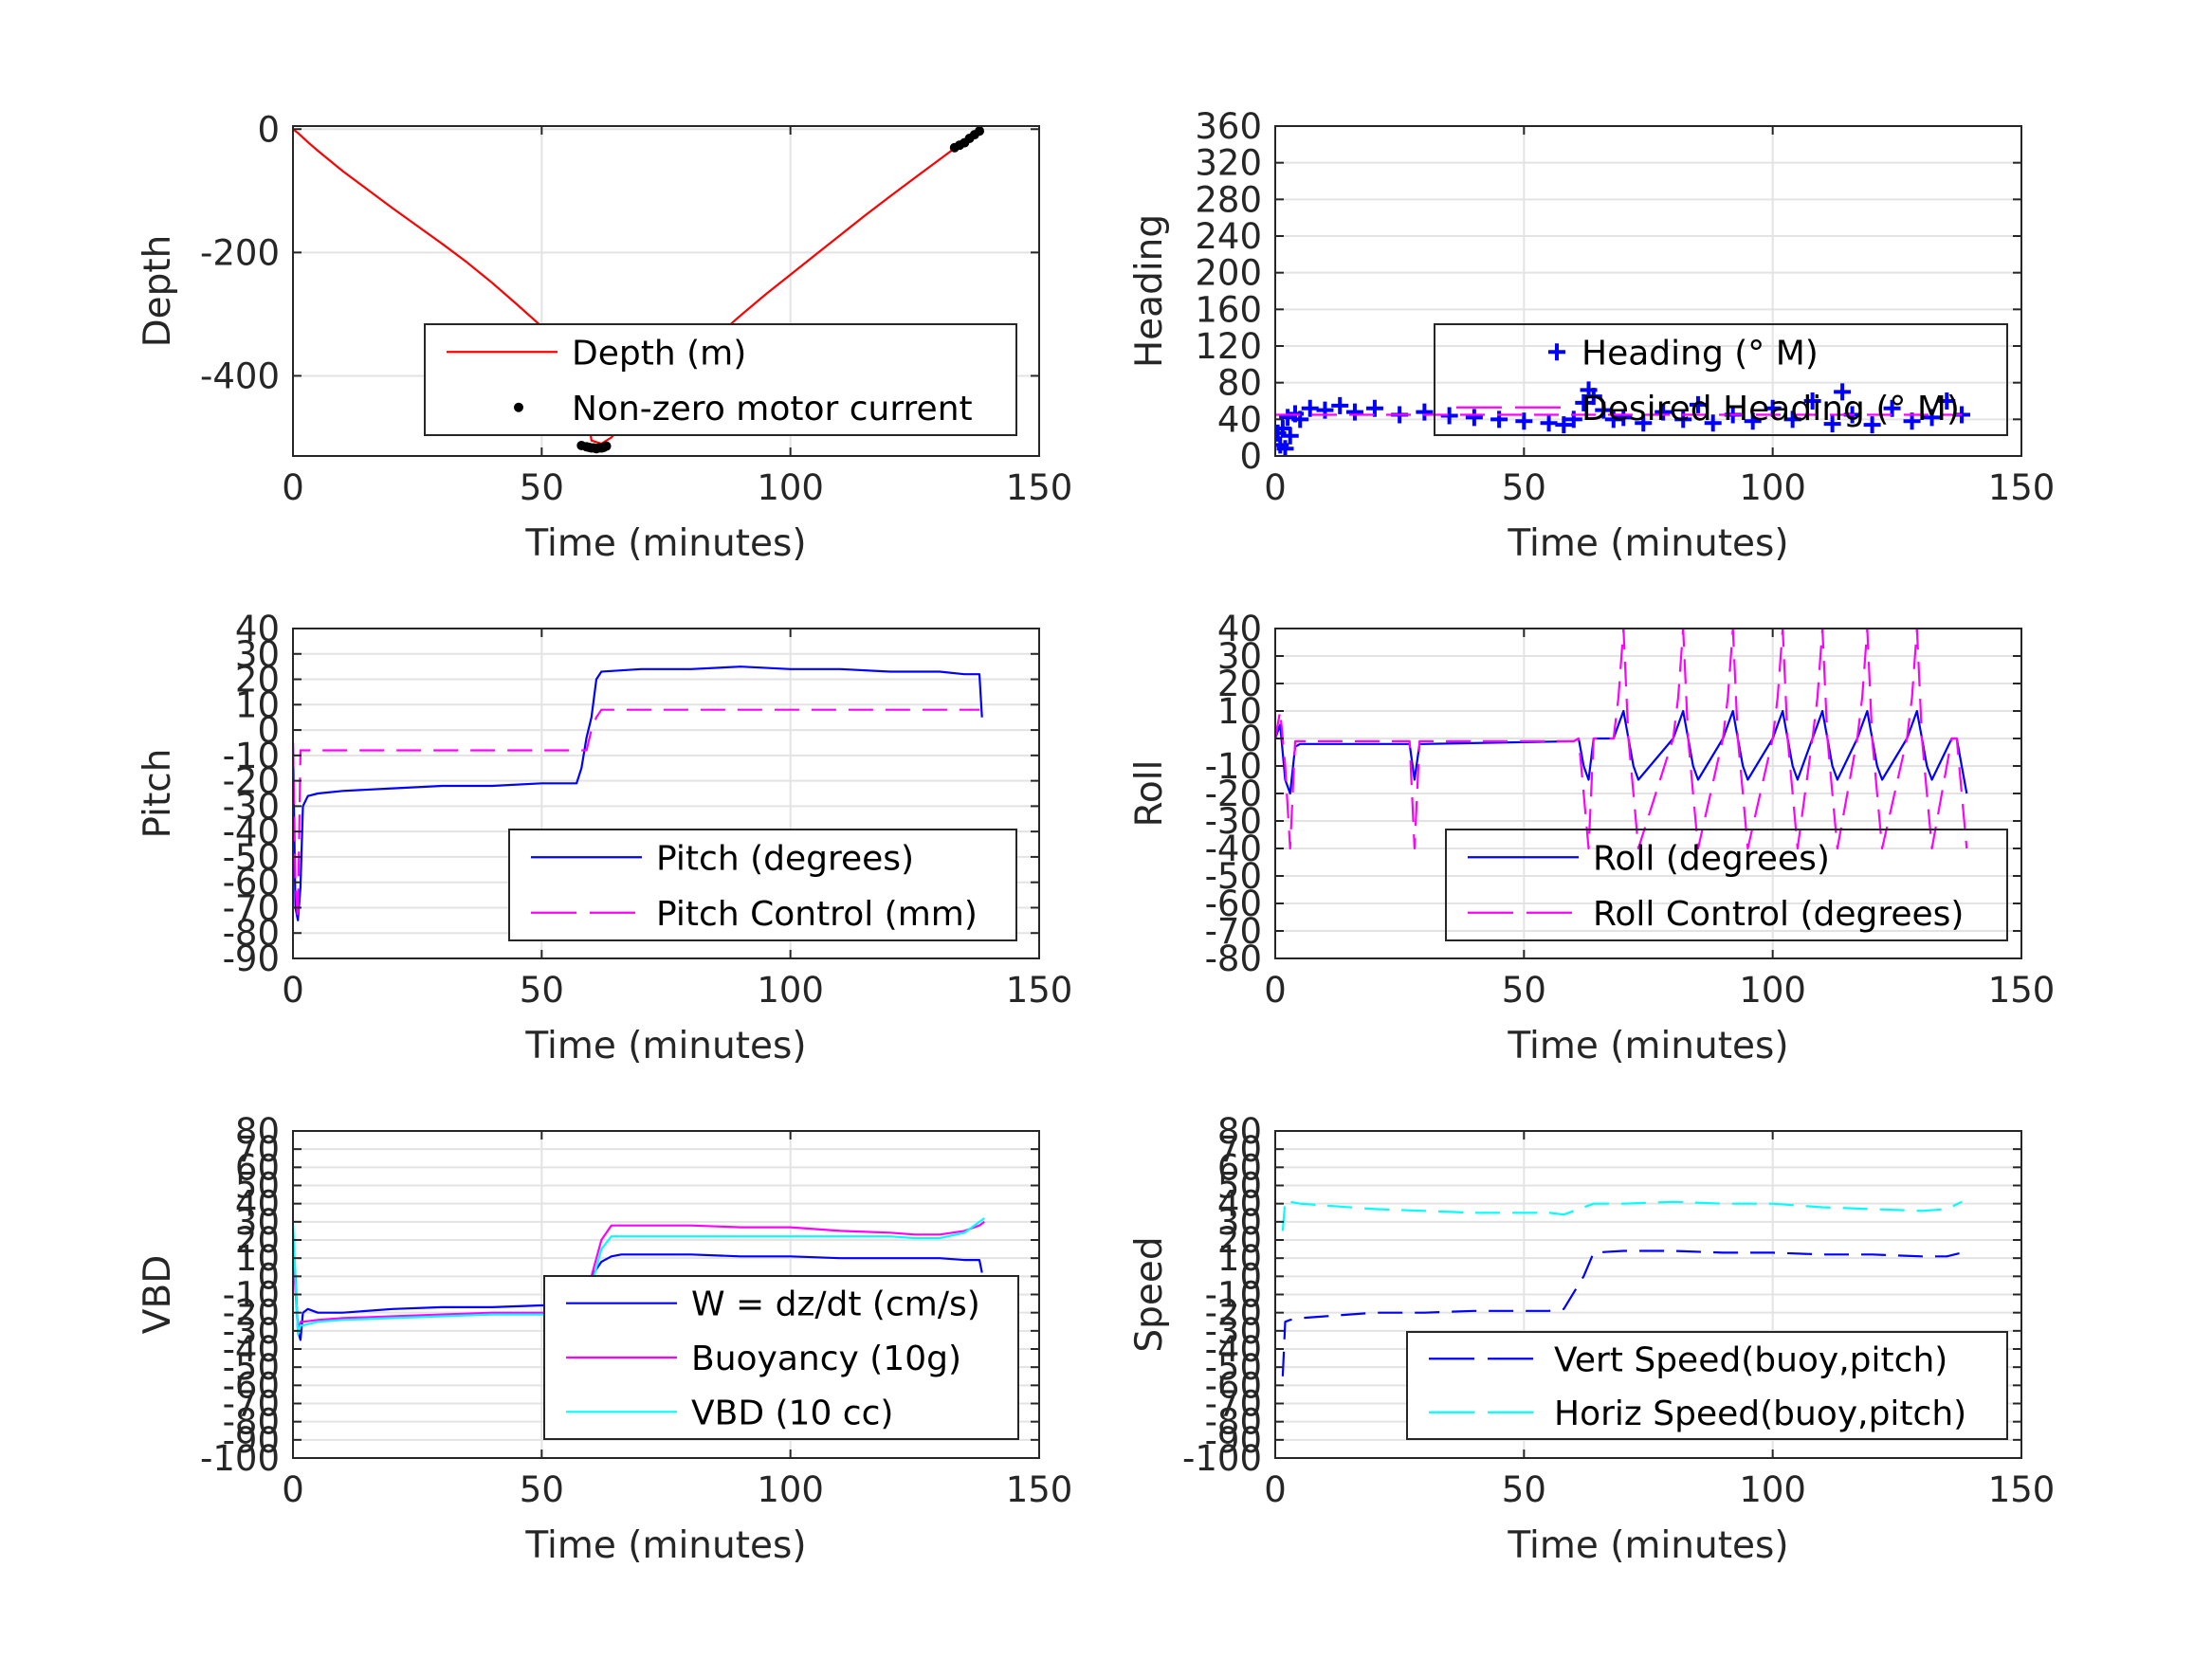 This screenshot has width=2212, height=1659. What do you see at coordinates (1239, 1167) in the screenshot?
I see `y-tick-label: 60` at bounding box center [1239, 1167].